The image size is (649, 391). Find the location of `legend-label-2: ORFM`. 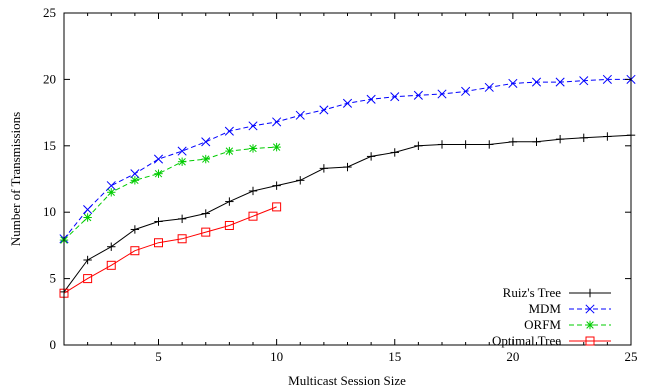

legend-label-2: ORFM is located at coordinates (542, 324).